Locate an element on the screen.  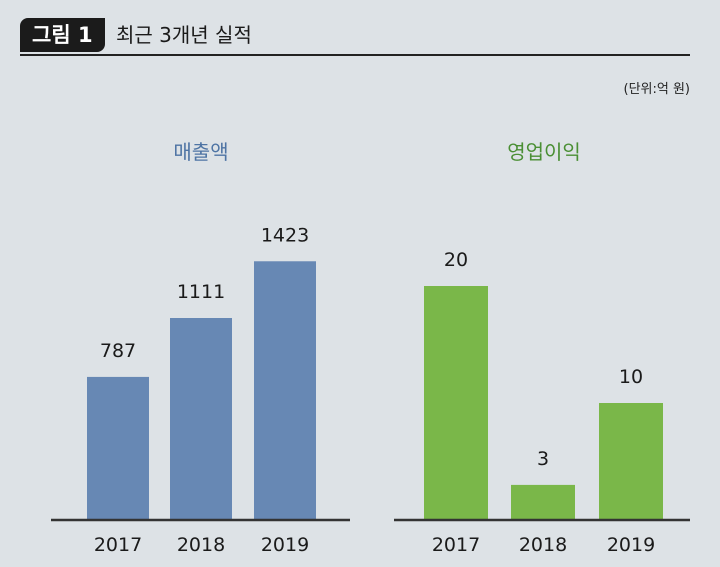
revenue-x-tick-label-2018: 2018 is located at coordinates (201, 545).